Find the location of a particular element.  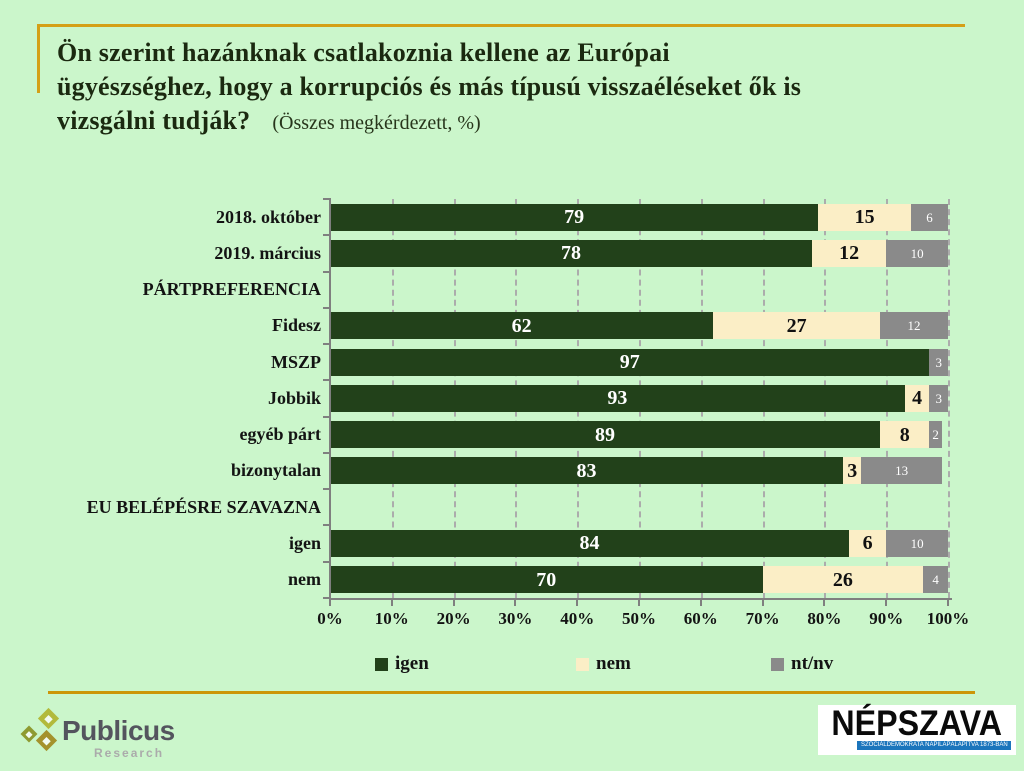

chart-data-row: Fidesz 62 27 12 is located at coordinates (494, 326).